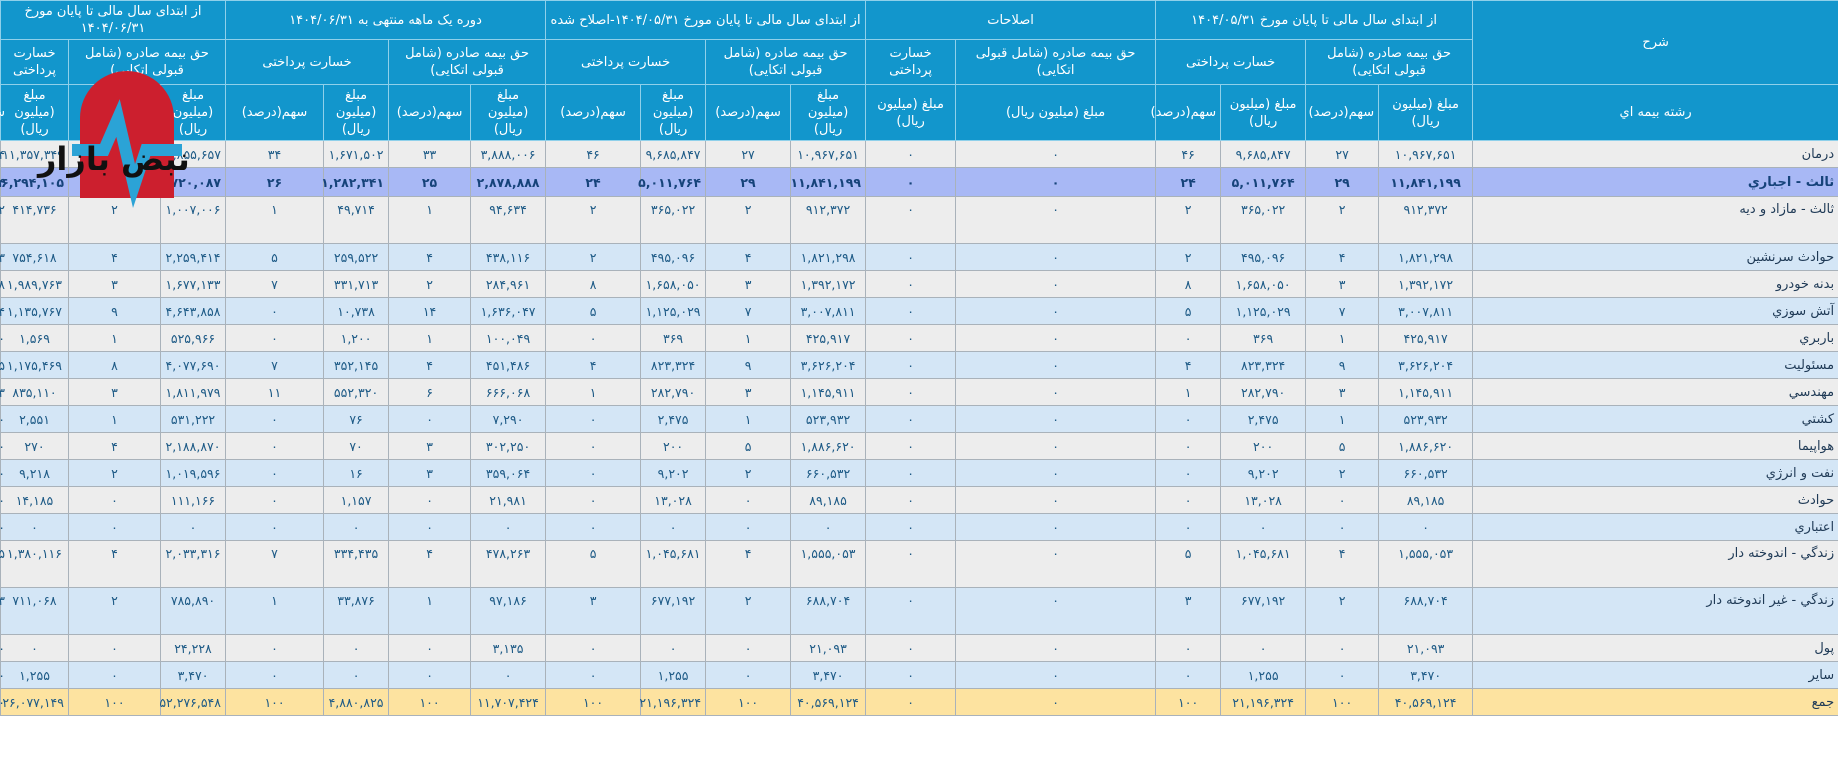 The height and width of the screenshot is (772, 1838). I want to click on s4-claims-share: ۳۴, so click(274, 154).